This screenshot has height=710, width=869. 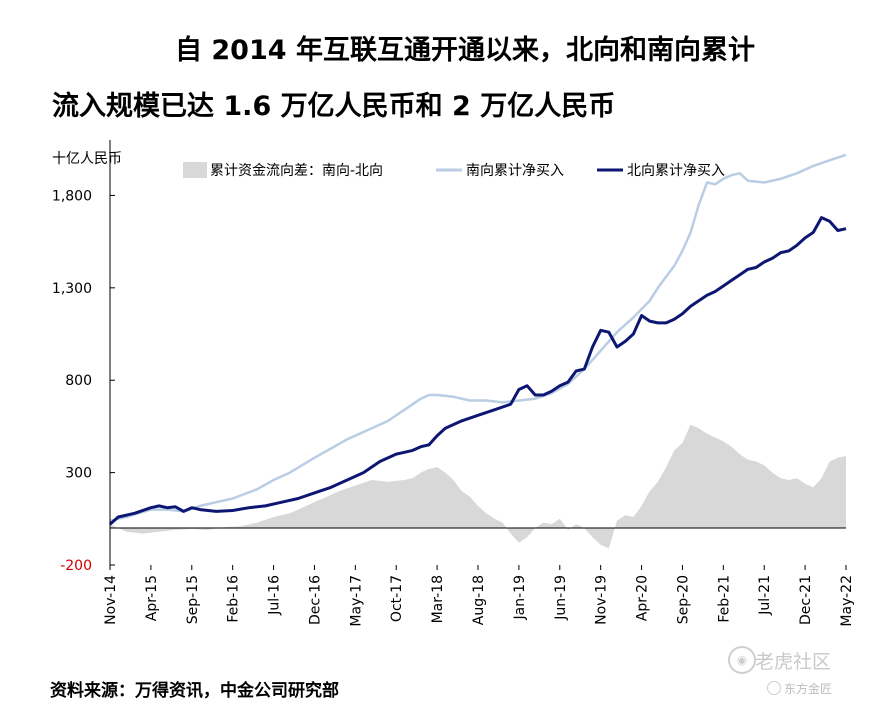 What do you see at coordinates (454, 170) in the screenshot?
I see `legend: 累计资金流向差：南向-北向 南向累计净买入 北向累计净买入` at bounding box center [454, 170].